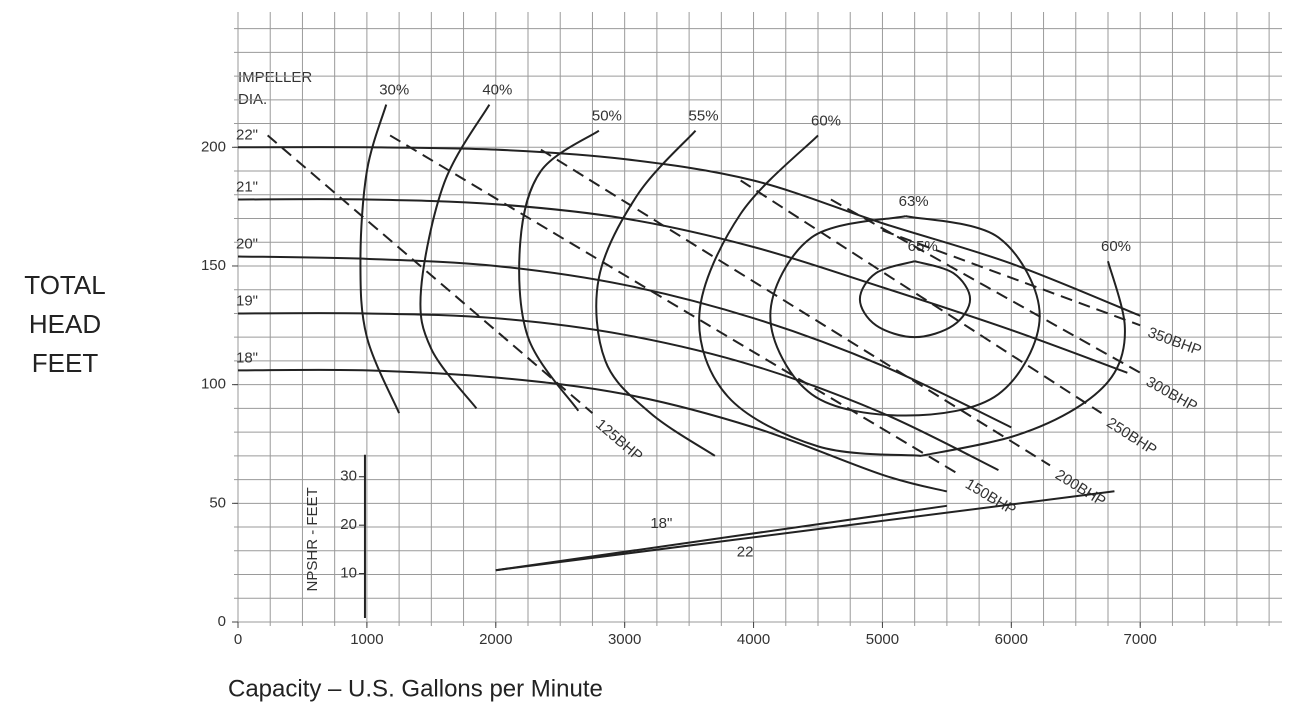 The image size is (1293, 712). Describe the element at coordinates (65, 324) in the screenshot. I see `y-axis-label: HEAD` at that location.